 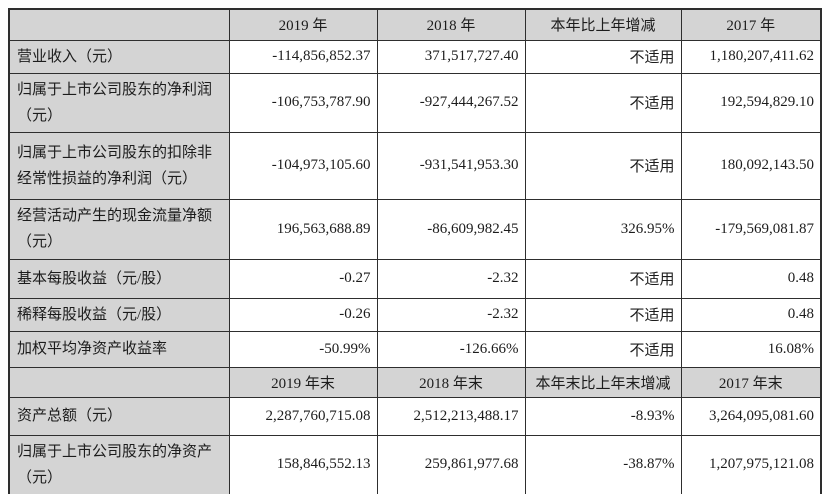 I want to click on col-header-2017: 2017 年, so click(x=751, y=24).